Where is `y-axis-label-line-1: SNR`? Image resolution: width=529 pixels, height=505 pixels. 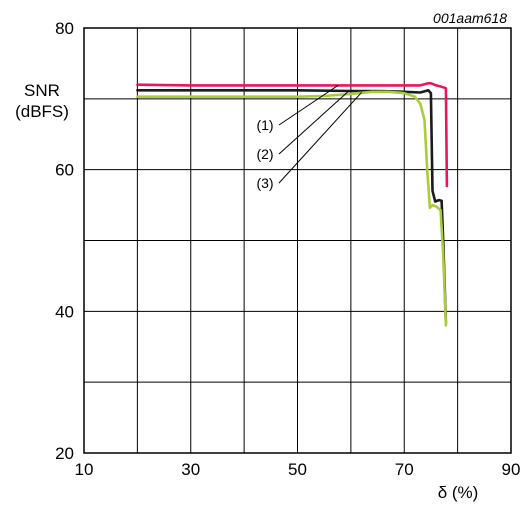 y-axis-label-line-1: SNR is located at coordinates (42, 90).